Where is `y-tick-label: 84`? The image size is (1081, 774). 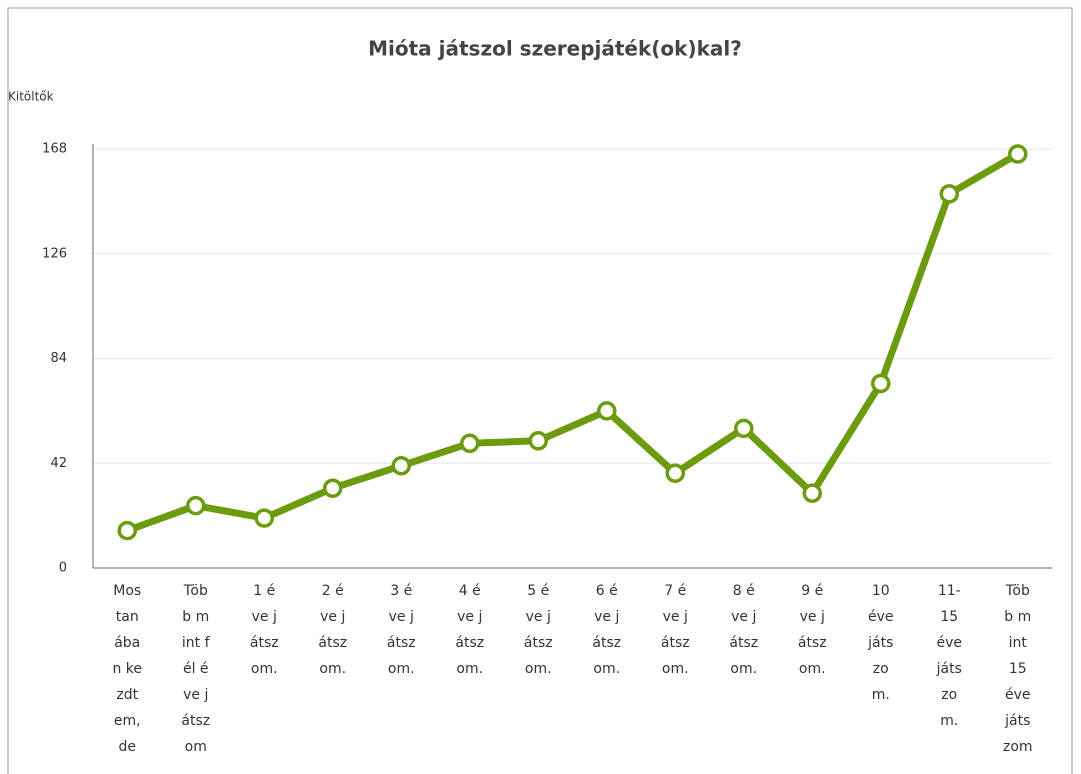 y-tick-label: 84 is located at coordinates (58, 358).